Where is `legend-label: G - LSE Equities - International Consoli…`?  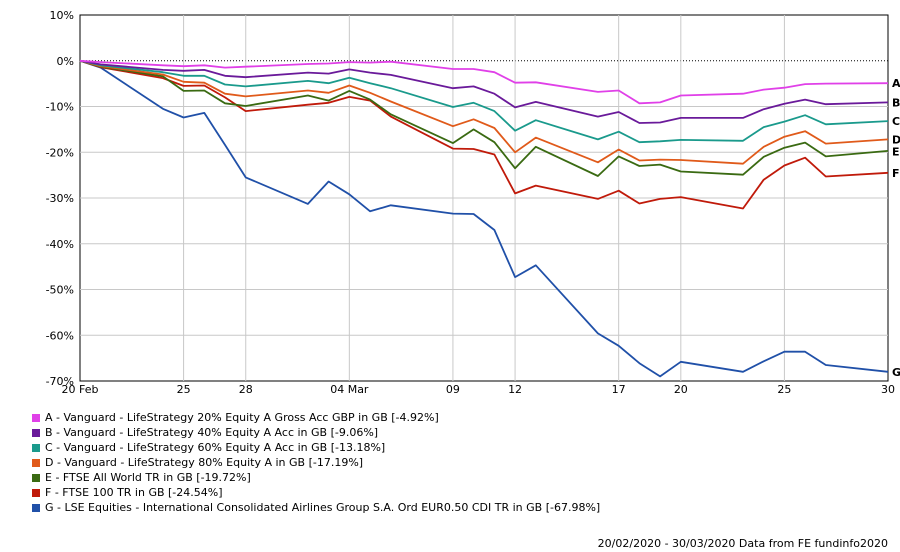
legend-label: G - LSE Equities - International Consoli… is located at coordinates (323, 507).